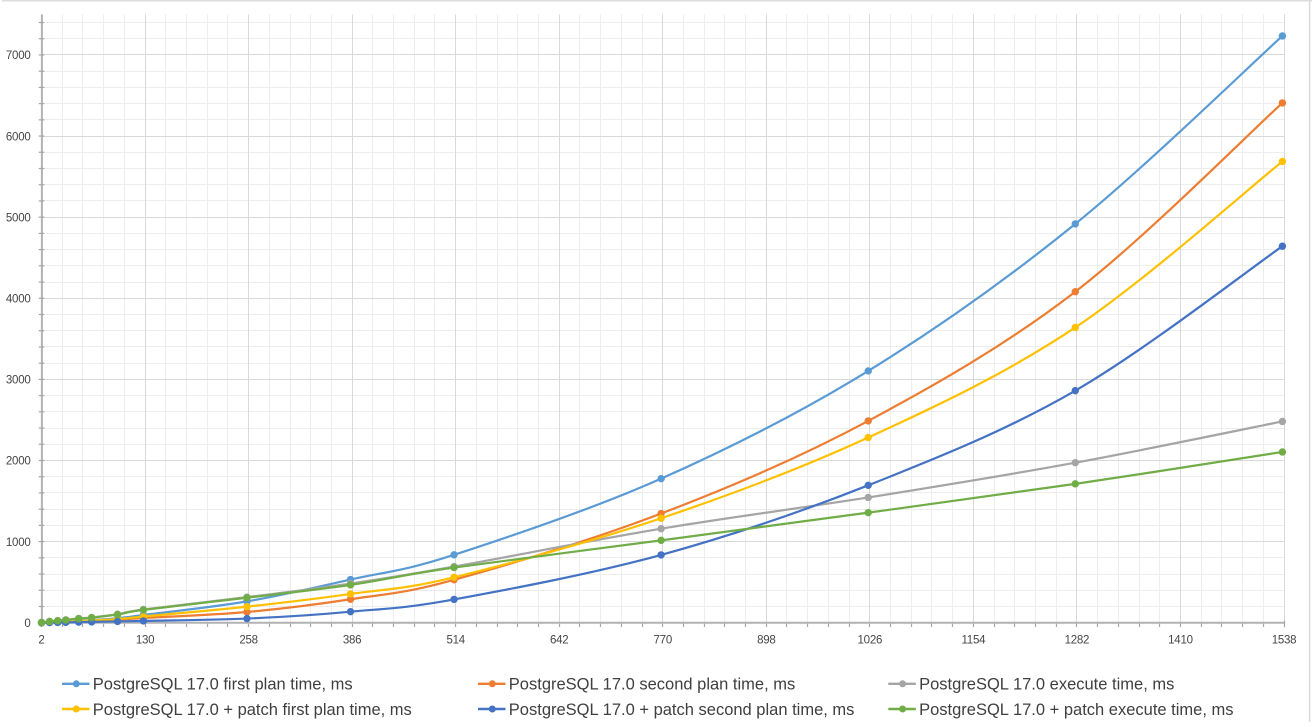 This screenshot has width=1312, height=727. What do you see at coordinates (18, 381) in the screenshot?
I see `svg-text: 3000` at bounding box center [18, 381].